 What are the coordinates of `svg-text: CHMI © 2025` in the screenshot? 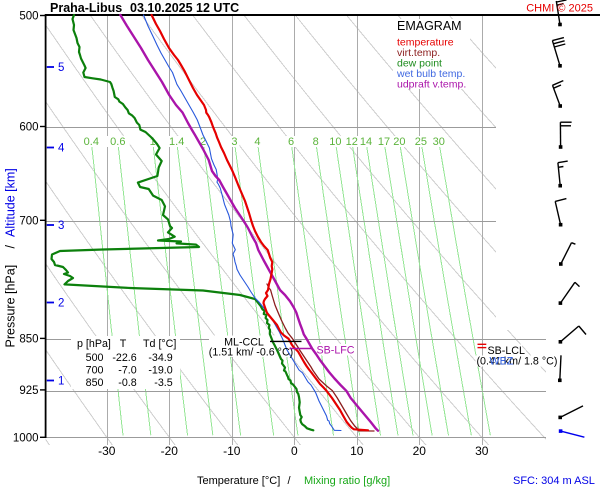 It's located at (559, 9).